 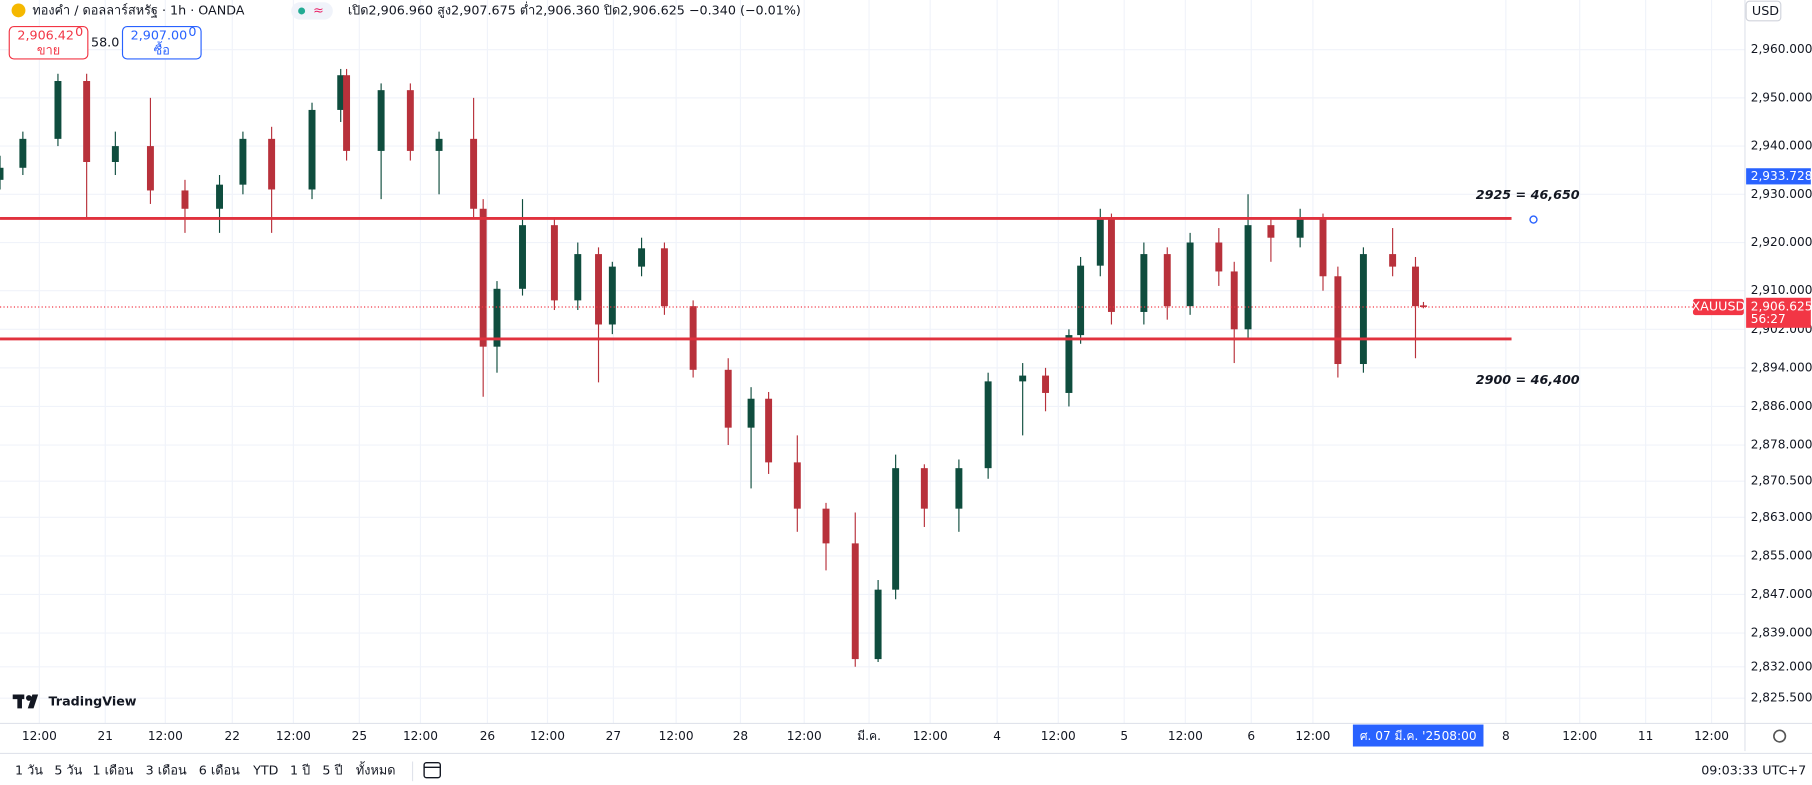 I want to click on current-price-label: 2,906.625, so click(x=1781, y=307).